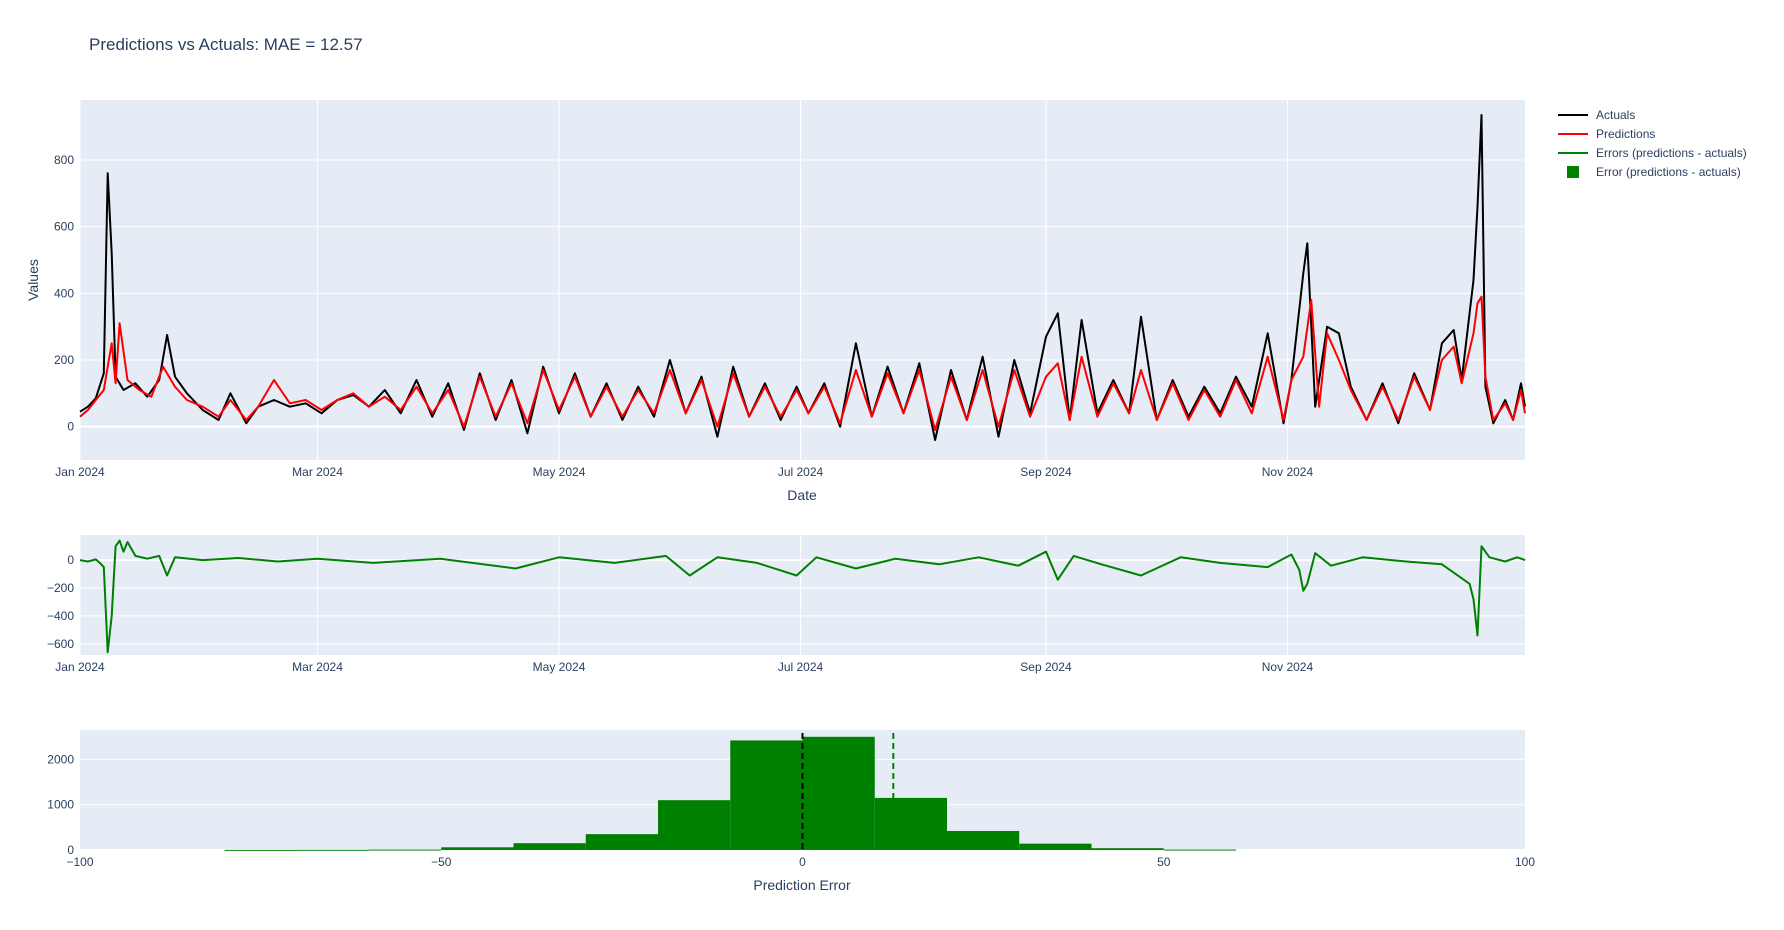 The image size is (1784, 930). I want to click on sp3-y-tick-label: 2000, so click(60, 759).